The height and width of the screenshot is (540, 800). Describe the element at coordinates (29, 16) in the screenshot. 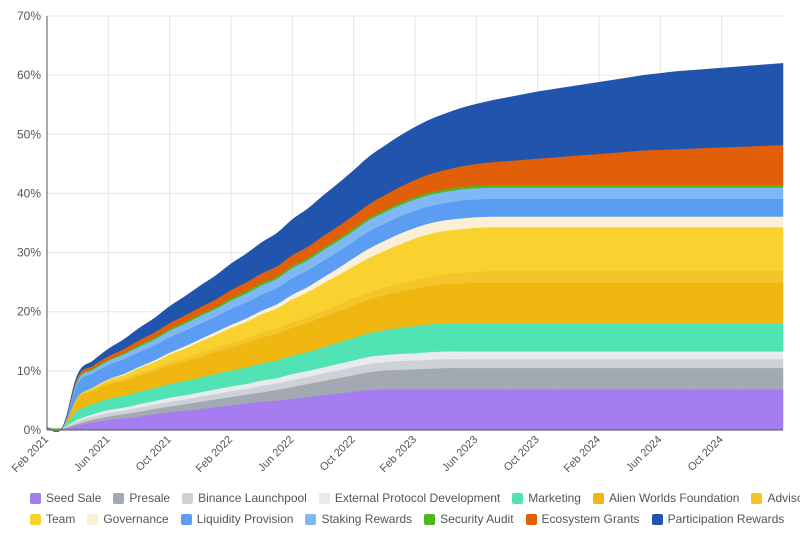

I see `y-tick-label: 70%` at that location.